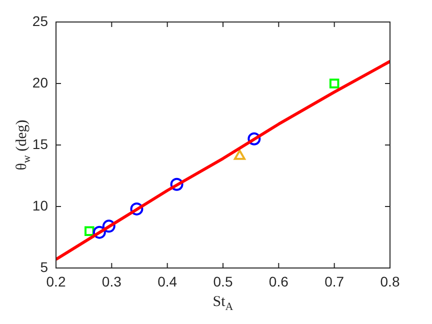  What do you see at coordinates (44, 266) in the screenshot?
I see `y-tick-label: 5` at bounding box center [44, 266].